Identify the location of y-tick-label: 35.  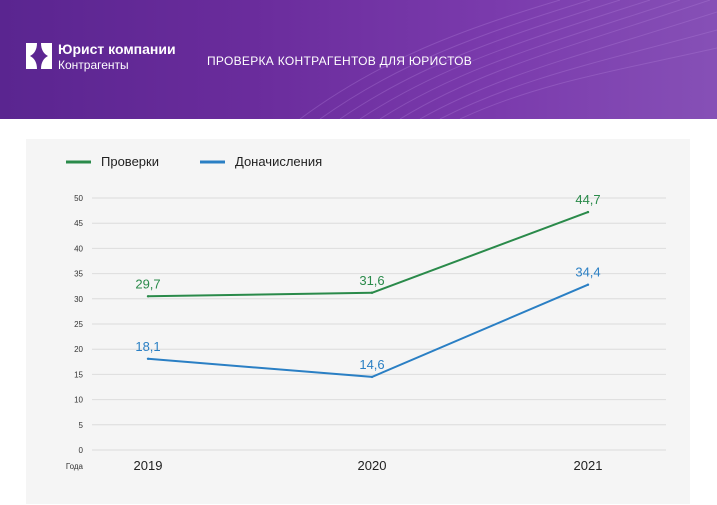
(78, 274).